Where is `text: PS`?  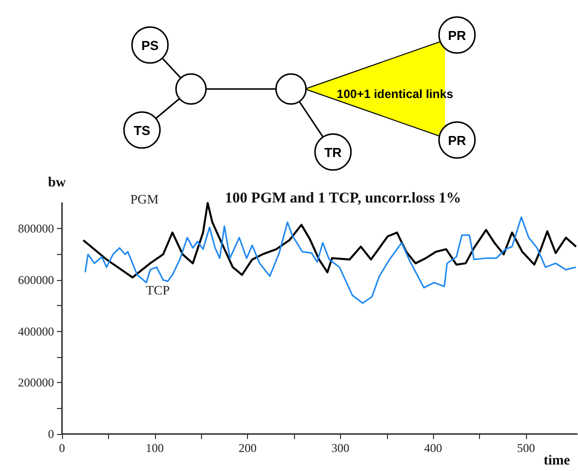
text: PS is located at coordinates (150, 45).